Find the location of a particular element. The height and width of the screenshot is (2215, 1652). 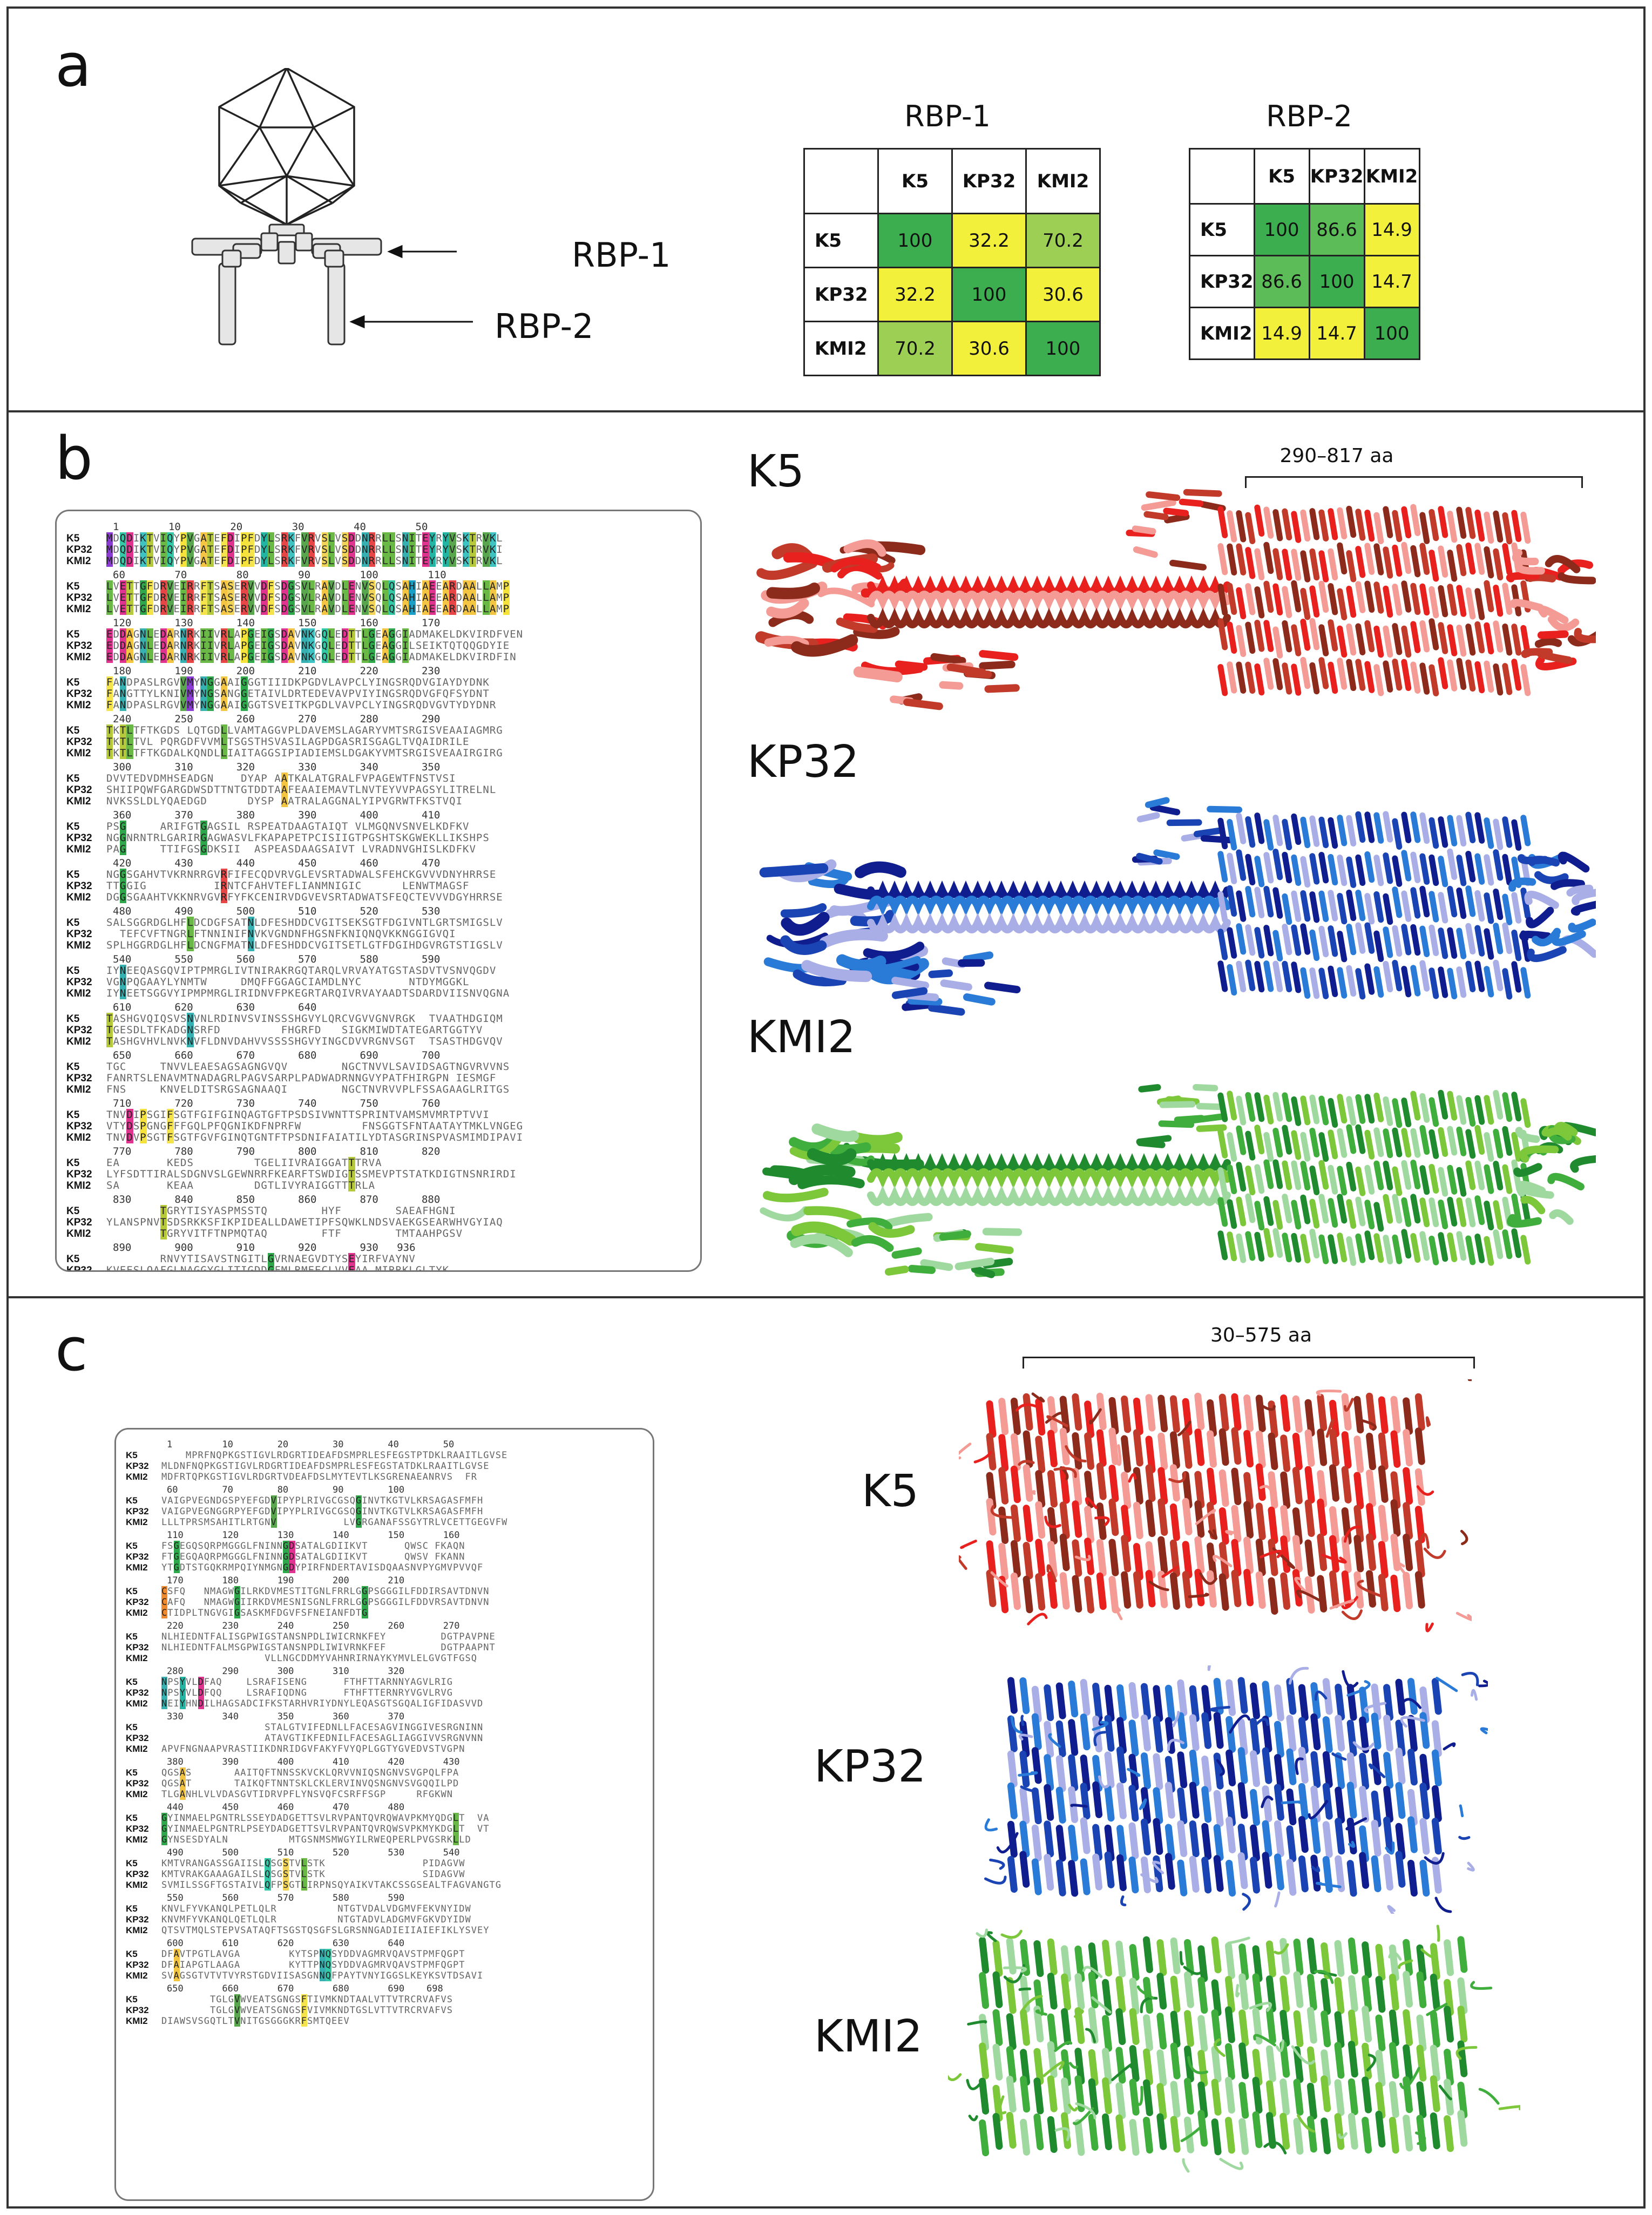

protein-structure-k5 is located at coordinates (1169, 601).